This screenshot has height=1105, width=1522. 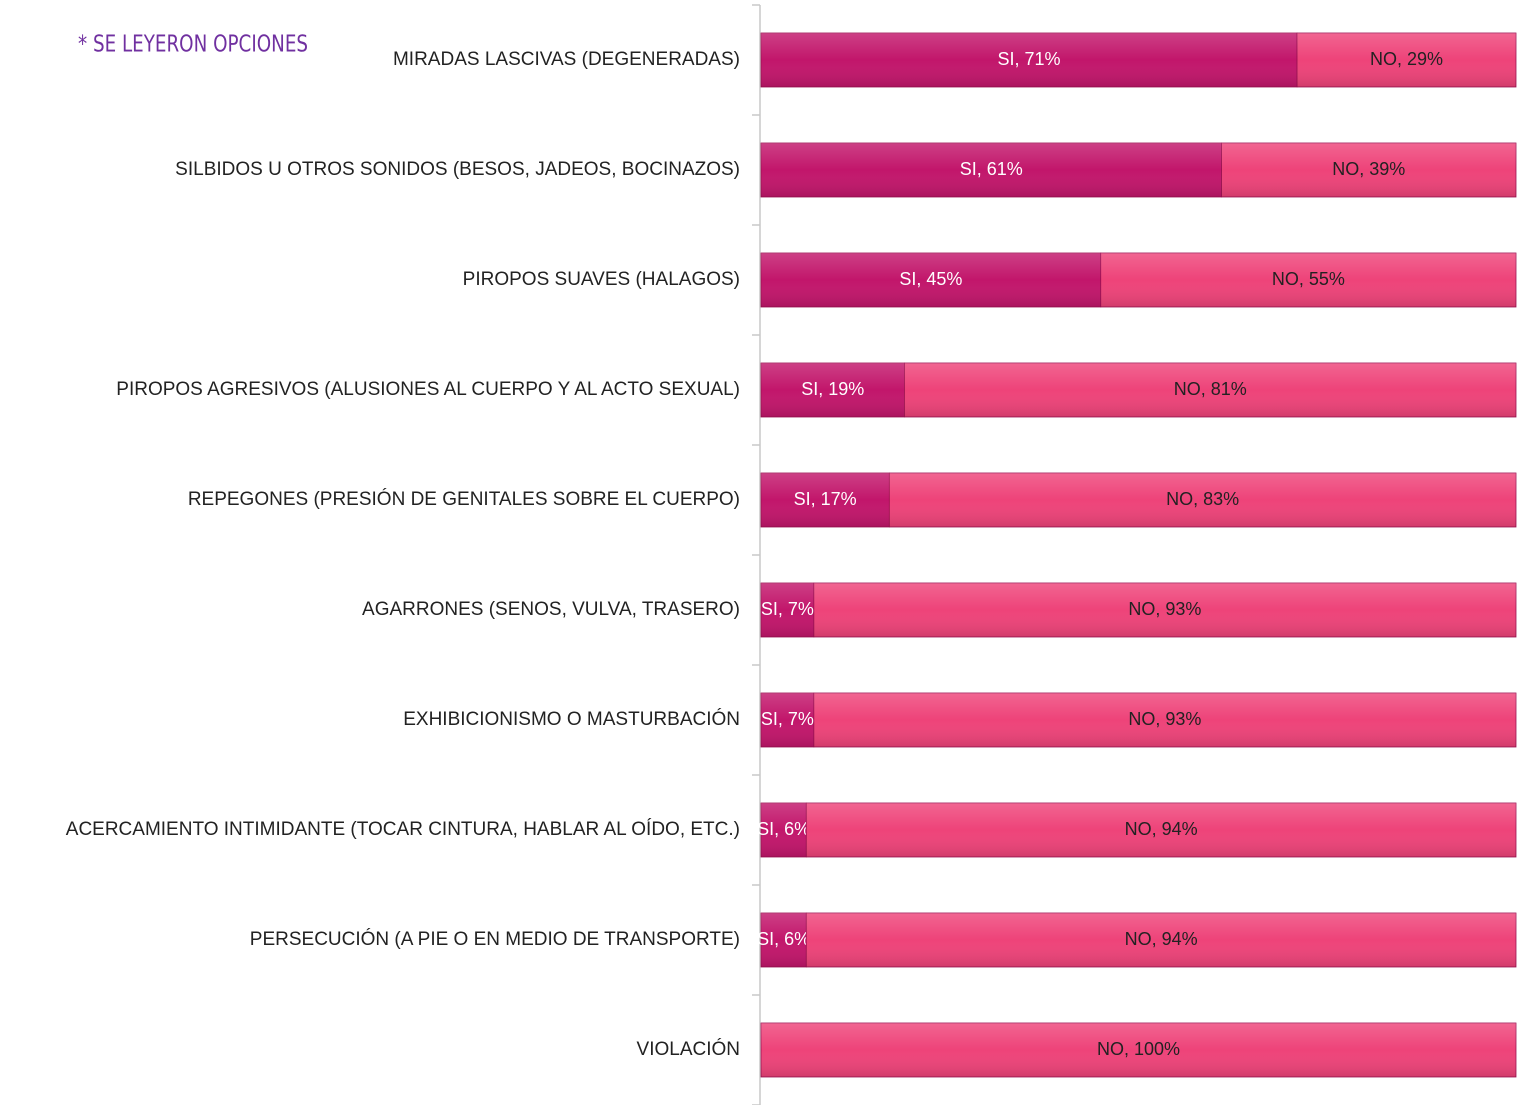 What do you see at coordinates (551, 609) in the screenshot?
I see `category-label: AGARRONES (SENOS, VULVA, TRASERO)` at bounding box center [551, 609].